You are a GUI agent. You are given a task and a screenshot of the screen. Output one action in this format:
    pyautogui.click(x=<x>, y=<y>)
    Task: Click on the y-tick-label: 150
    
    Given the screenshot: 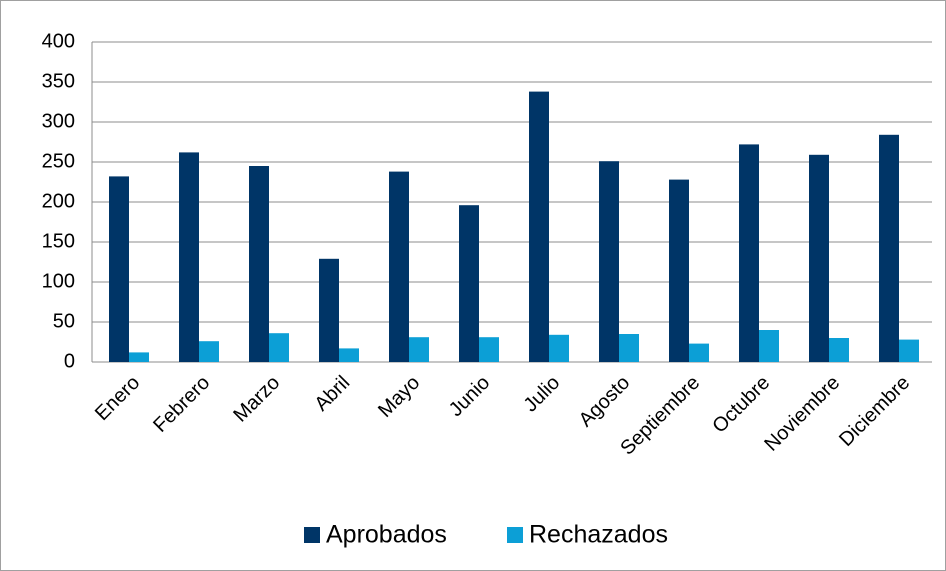 What is the action you would take?
    pyautogui.click(x=58, y=241)
    